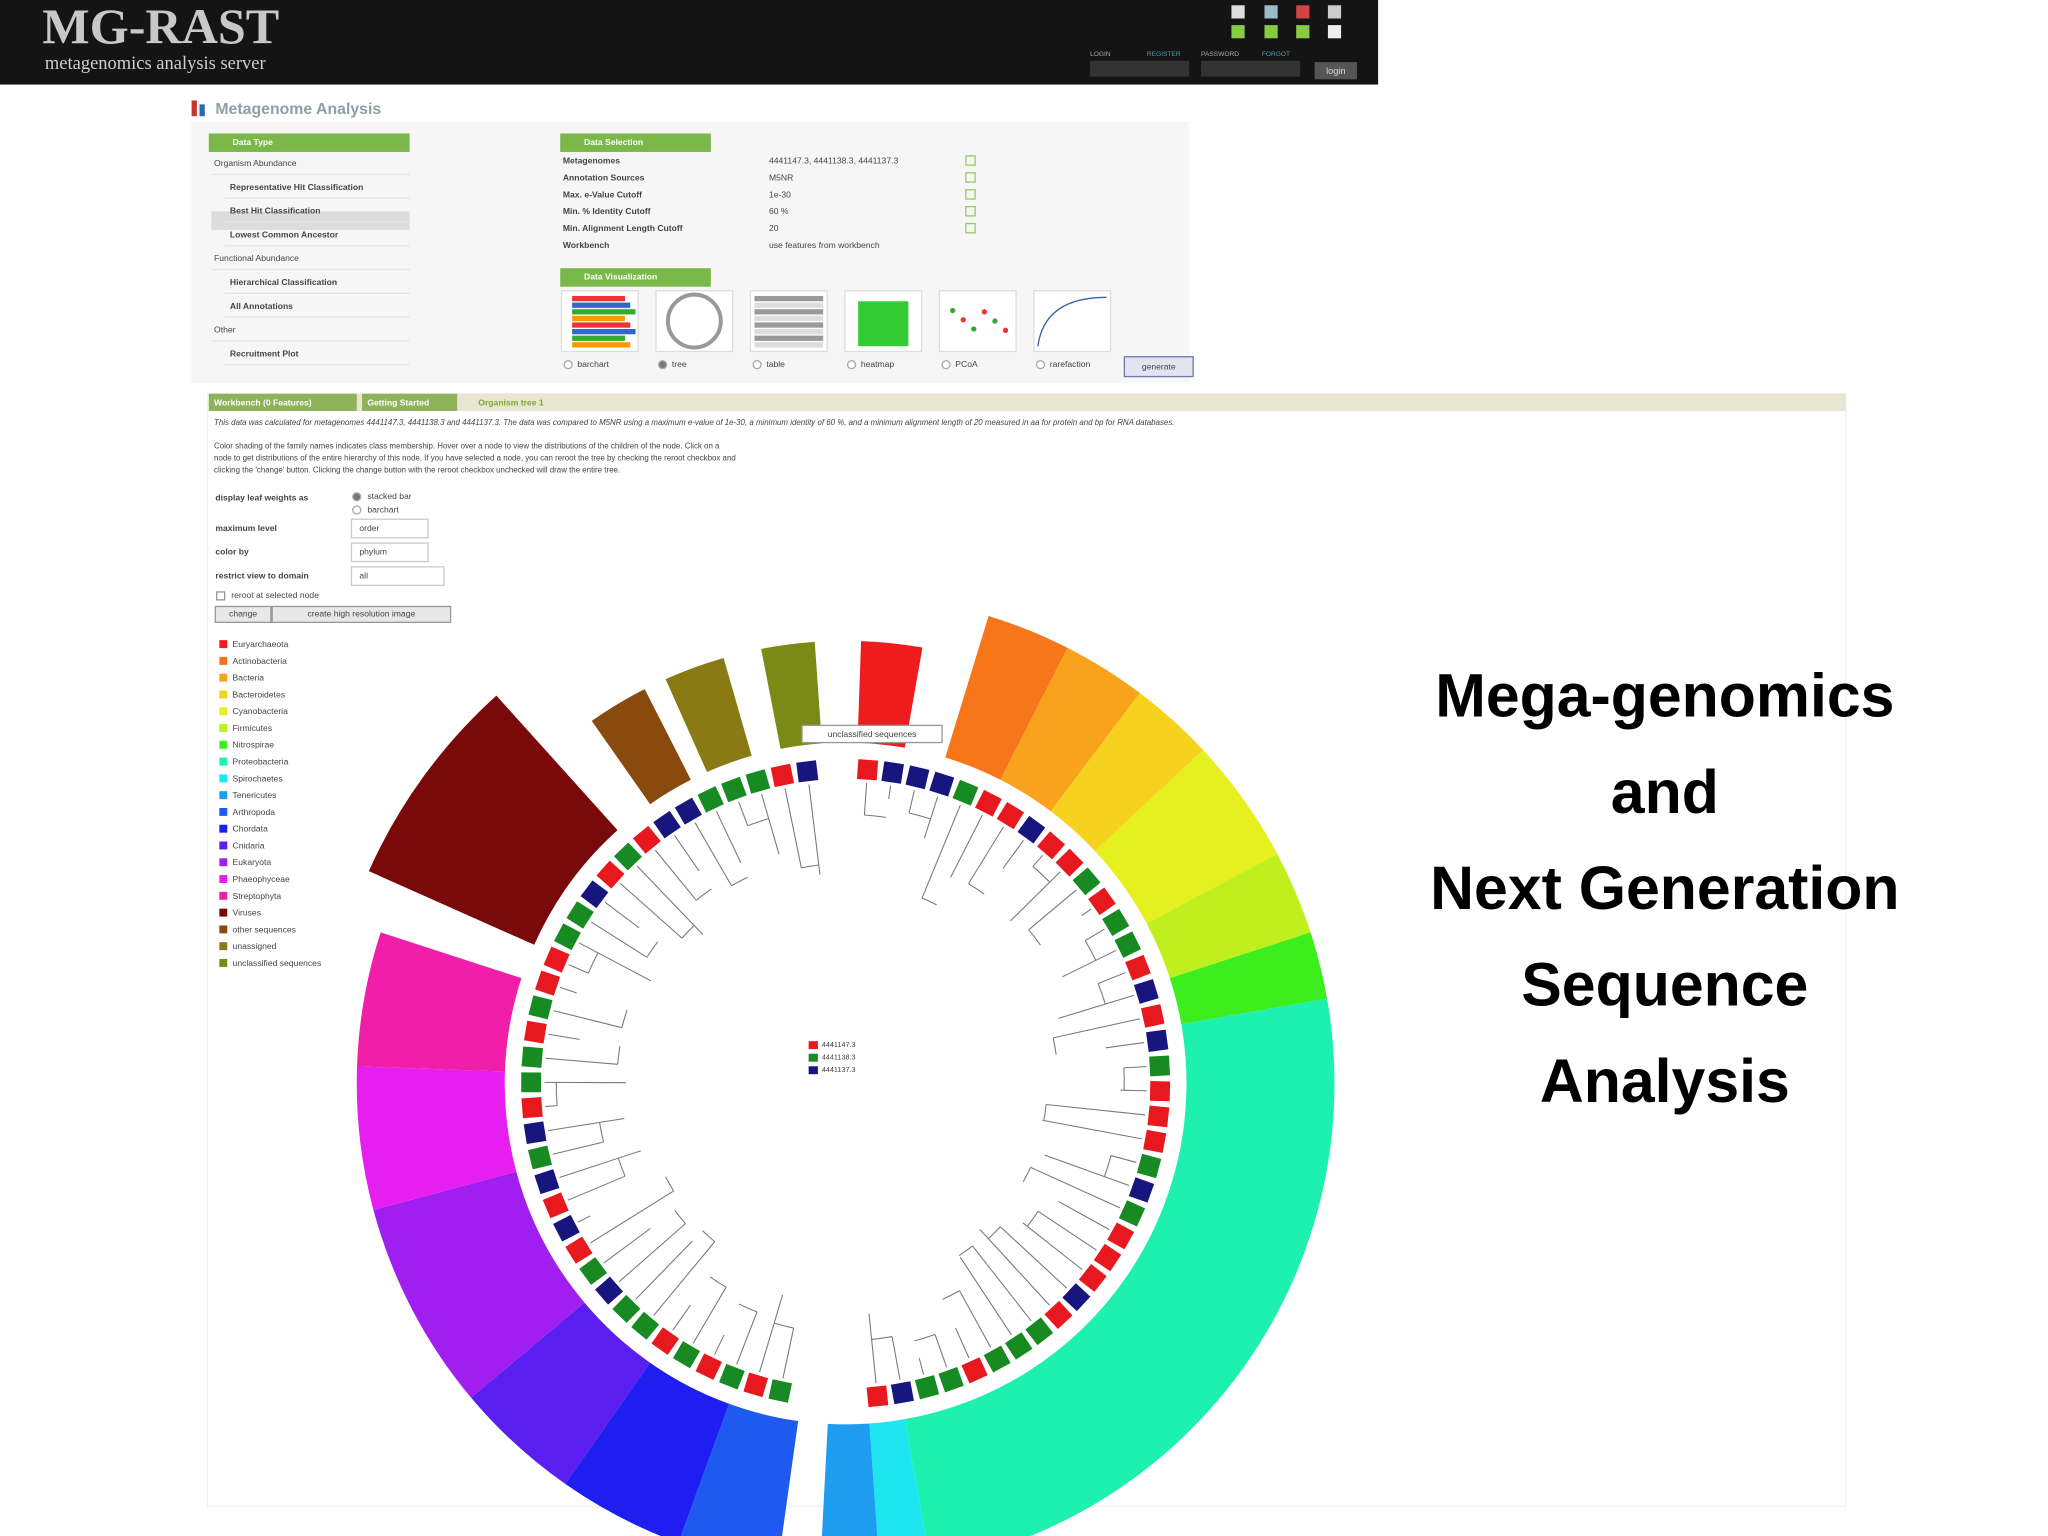  Describe the element at coordinates (593, 364) in the screenshot. I see `visualization-option: barchart` at that location.